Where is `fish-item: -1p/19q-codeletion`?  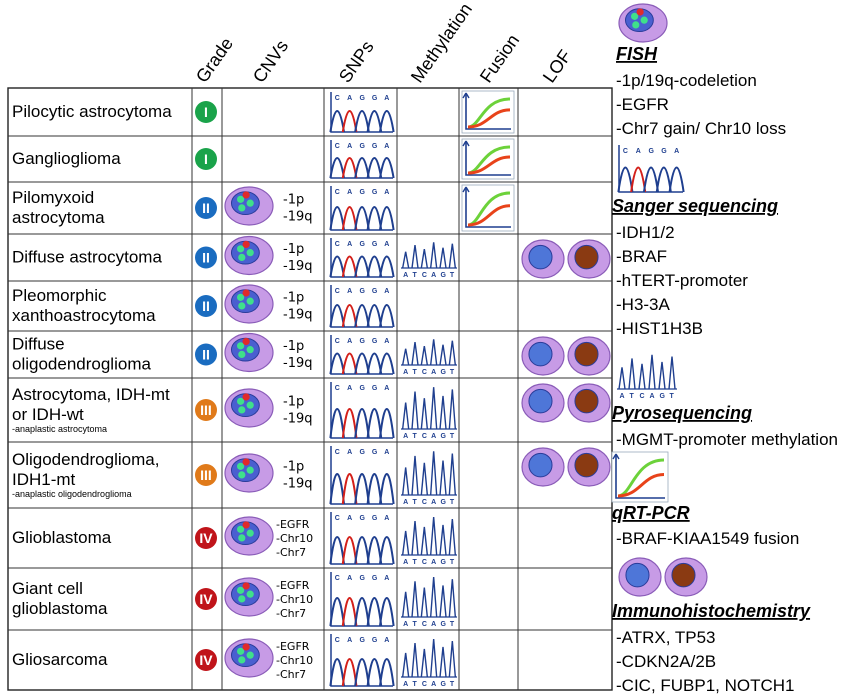 fish-item: -1p/19q-codeletion is located at coordinates (686, 80).